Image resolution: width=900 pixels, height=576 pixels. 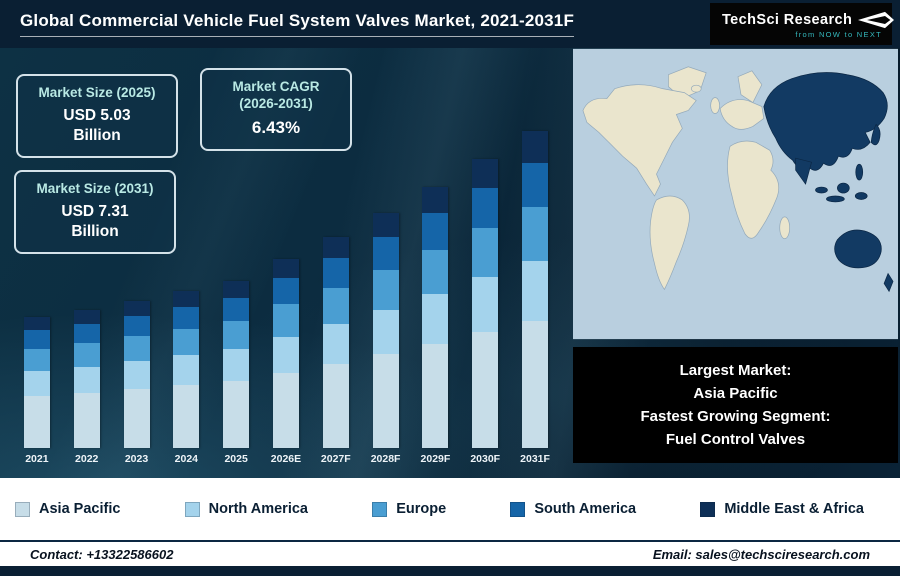 I want to click on x-axis-label: 2028F, so click(x=385, y=459).